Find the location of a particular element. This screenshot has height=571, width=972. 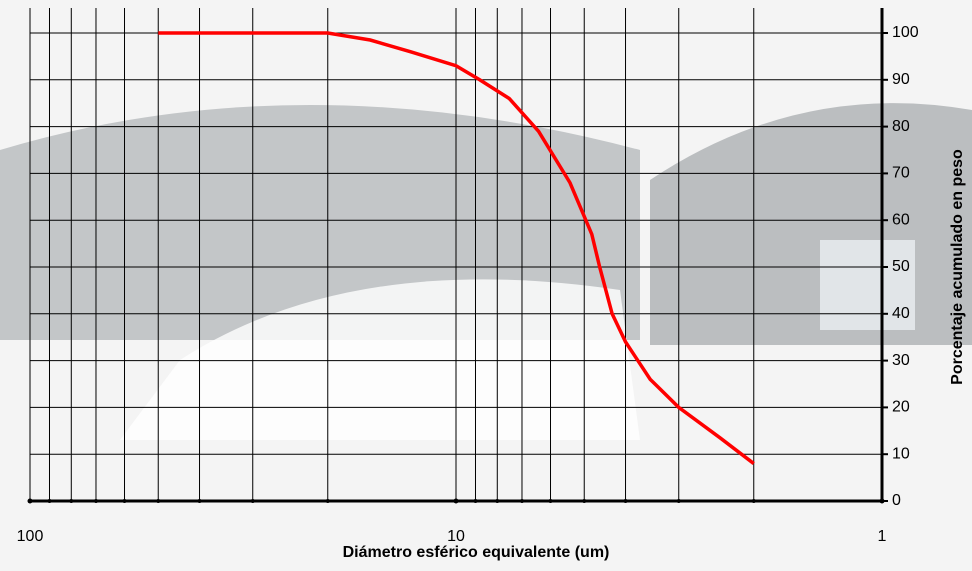

y-tick-label: 100 is located at coordinates (905, 32).